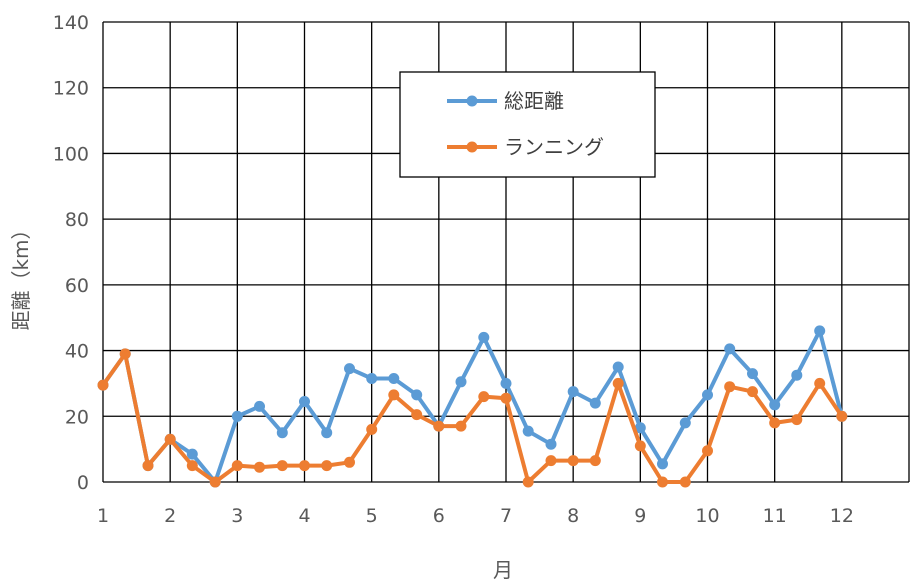  What do you see at coordinates (707, 516) in the screenshot?
I see `x-tick-label: 10` at bounding box center [707, 516].